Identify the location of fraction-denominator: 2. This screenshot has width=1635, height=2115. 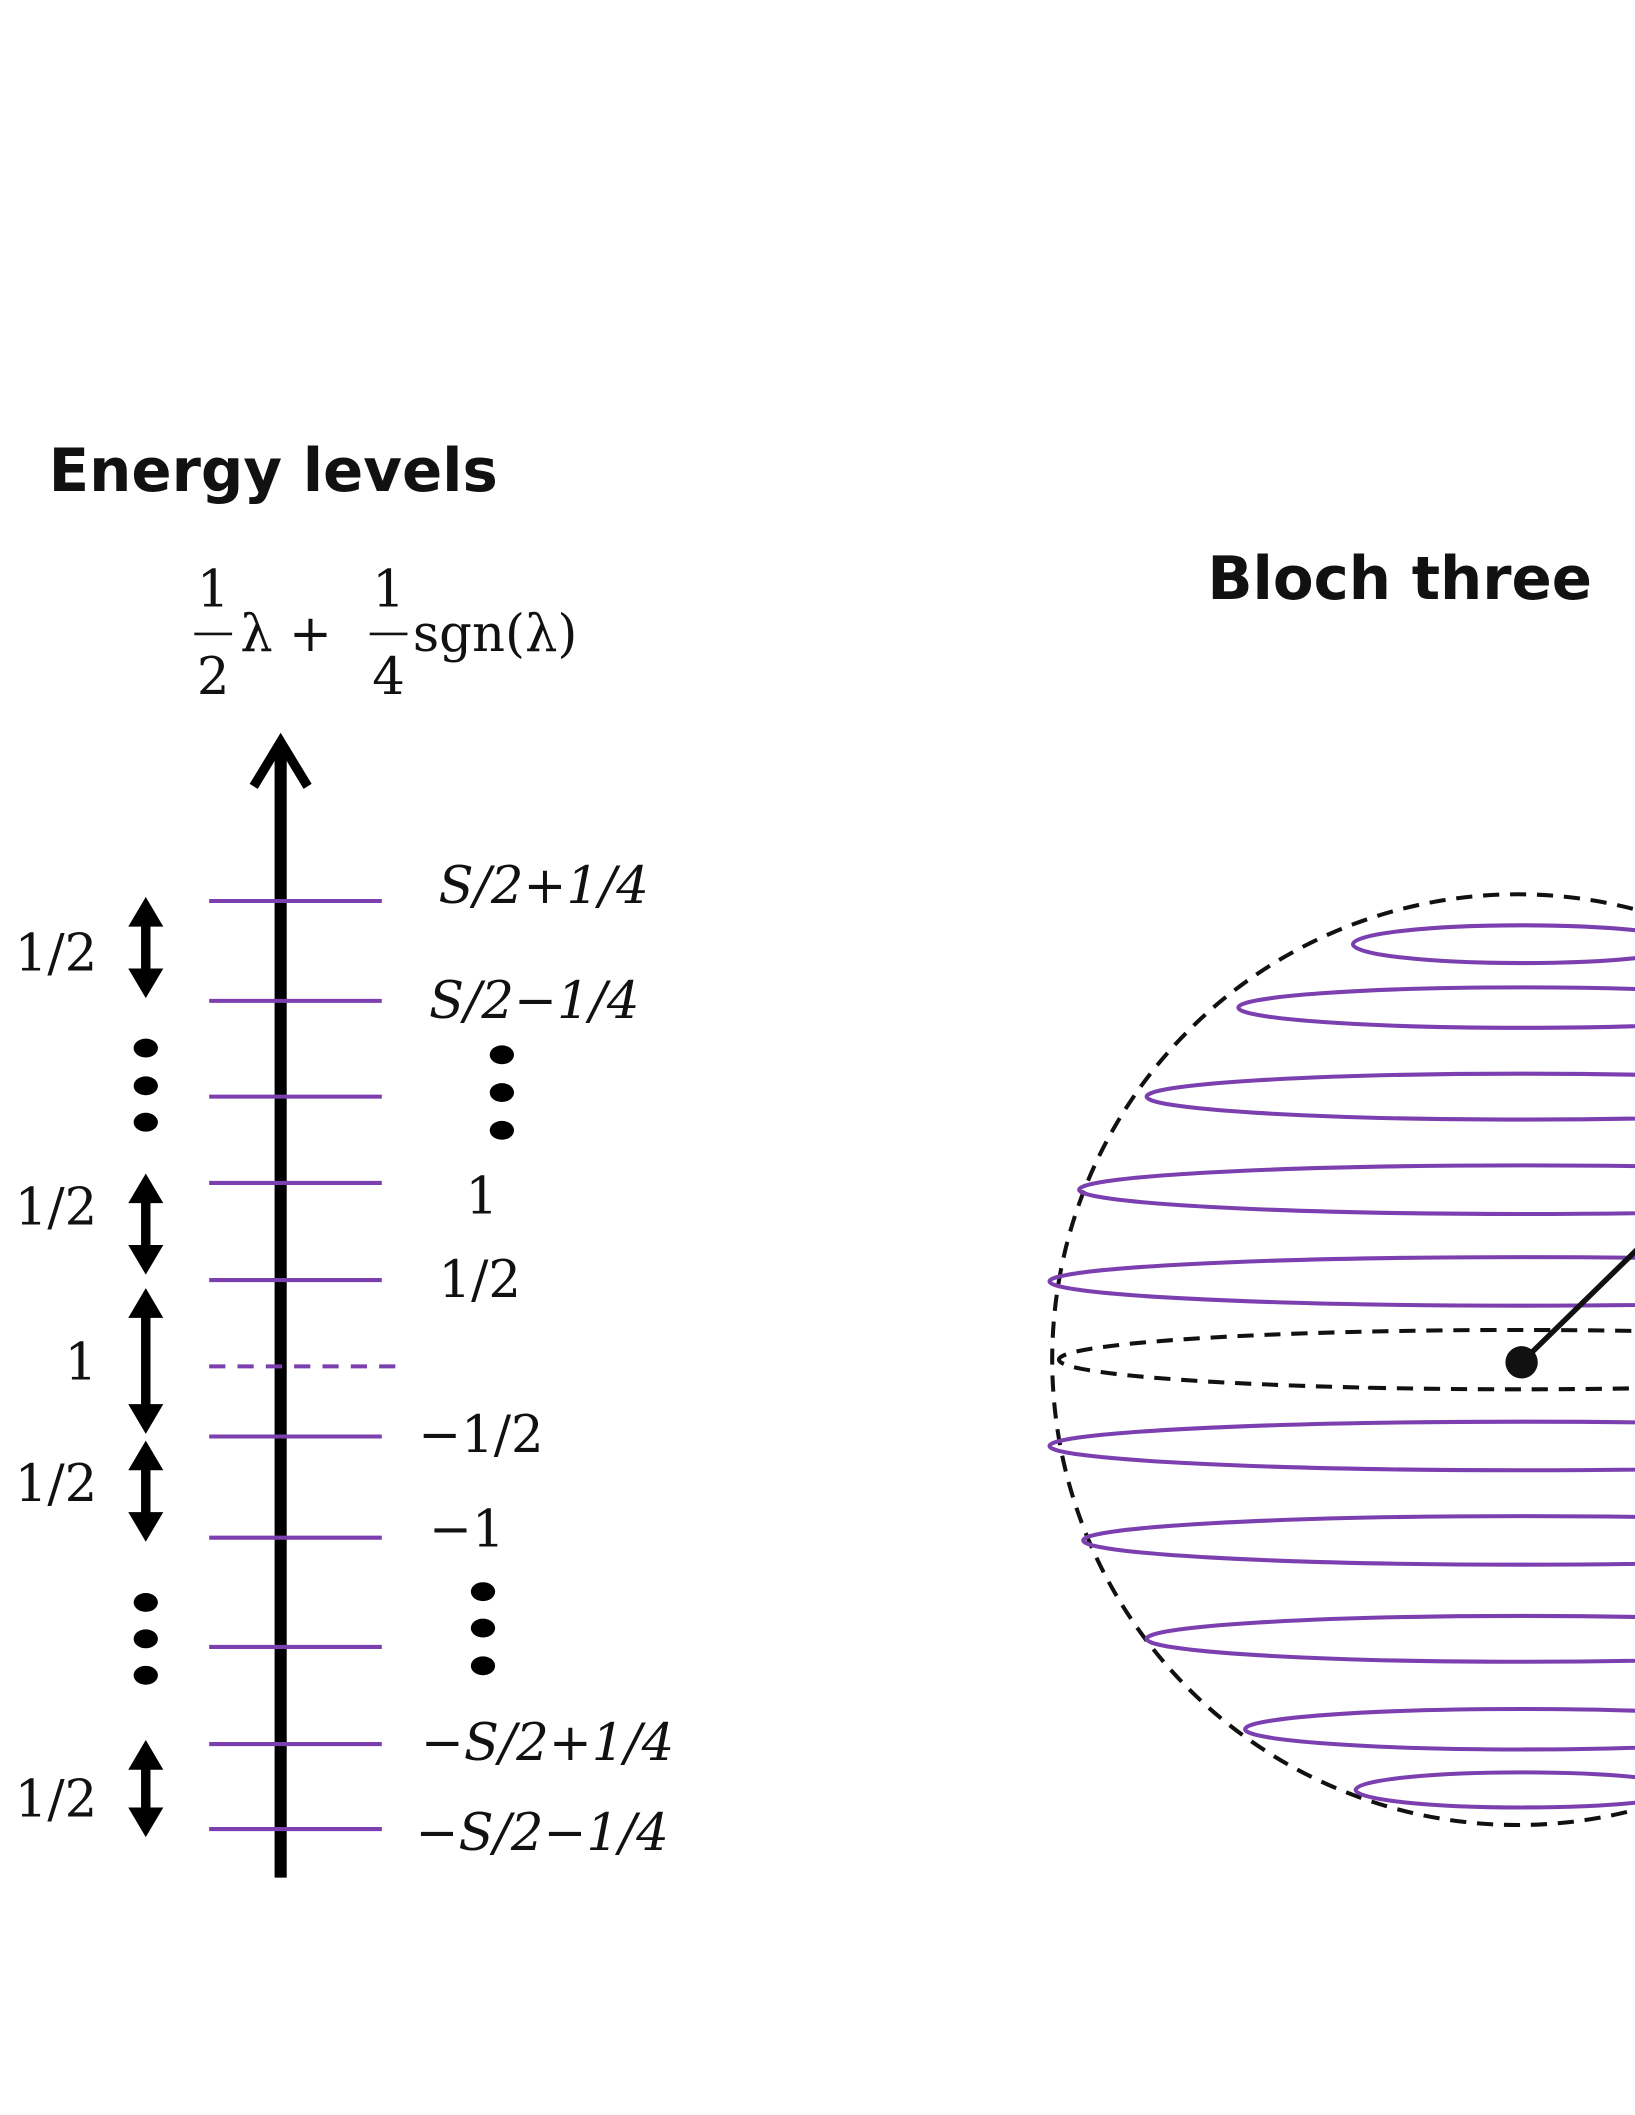
(213, 677).